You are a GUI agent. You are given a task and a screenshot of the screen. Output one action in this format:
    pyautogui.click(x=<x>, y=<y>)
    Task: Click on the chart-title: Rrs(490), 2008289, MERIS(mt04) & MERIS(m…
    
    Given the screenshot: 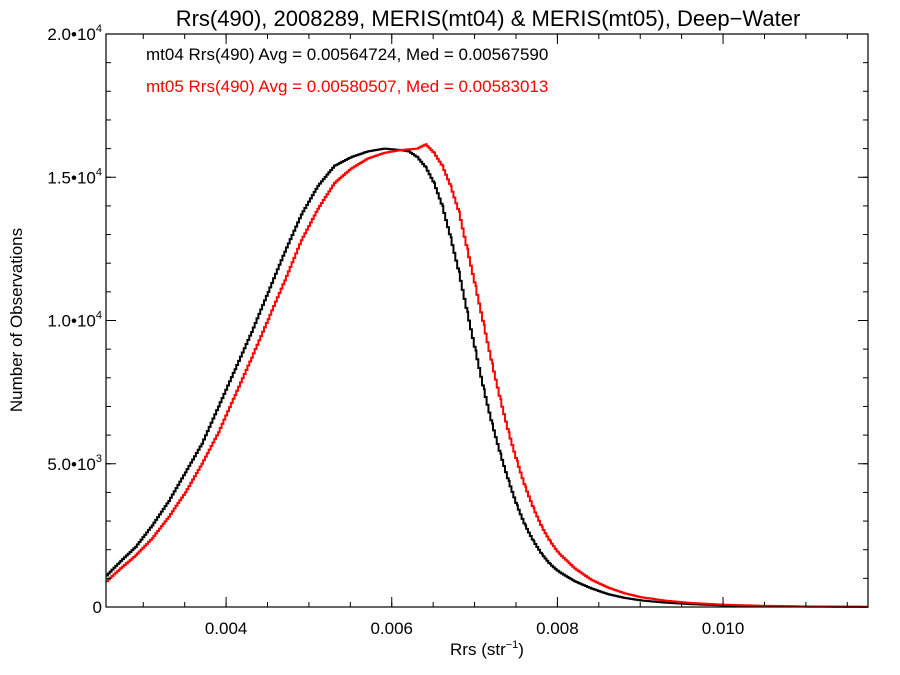 What is the action you would take?
    pyautogui.click(x=488, y=18)
    